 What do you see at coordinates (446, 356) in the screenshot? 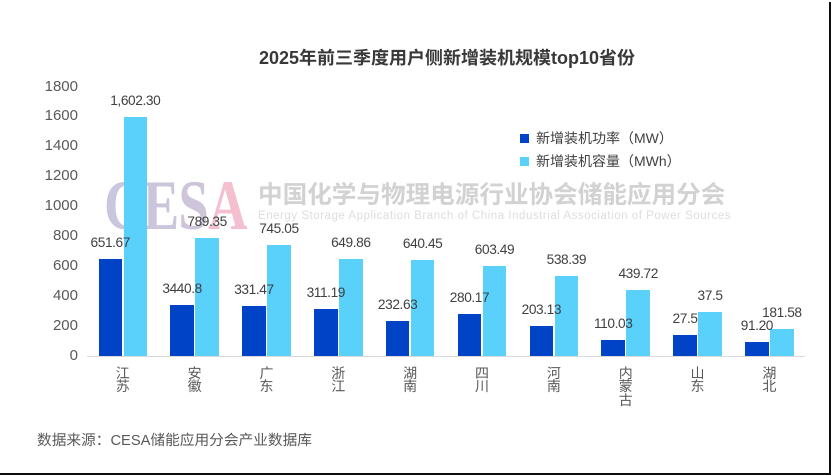
I see `x-axis-line` at bounding box center [446, 356].